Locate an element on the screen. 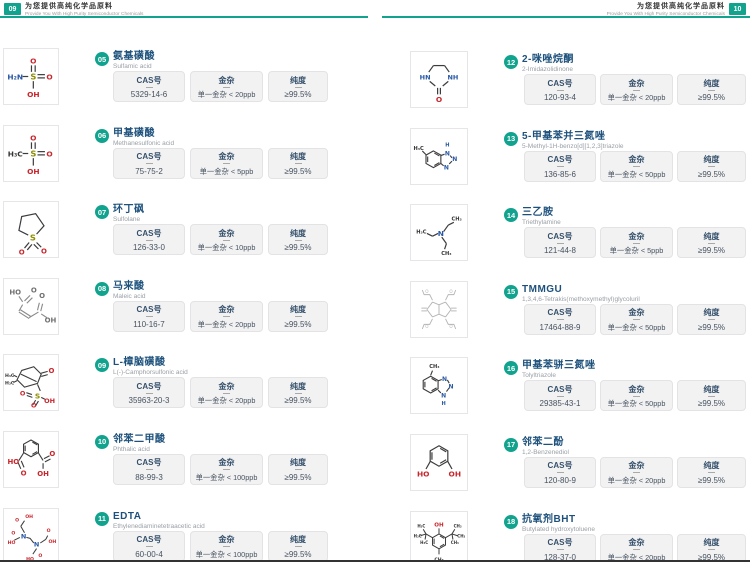 The height and width of the screenshot is (562, 750). cas-box: CAS号 120-80-9 is located at coordinates (560, 472).